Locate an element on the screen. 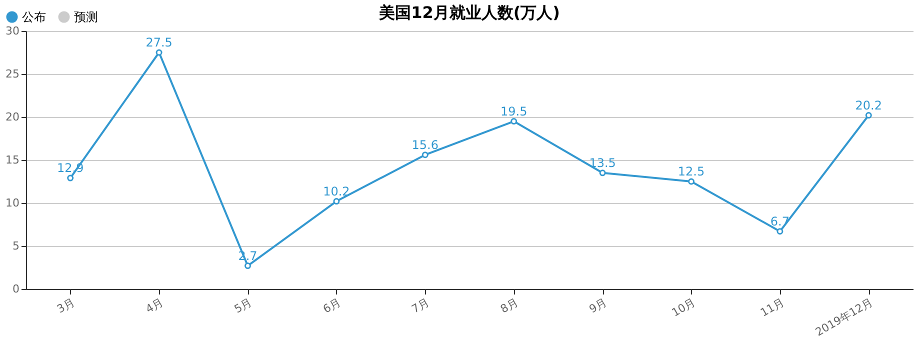 The image size is (923, 343). data-label: 12.5 is located at coordinates (691, 171).